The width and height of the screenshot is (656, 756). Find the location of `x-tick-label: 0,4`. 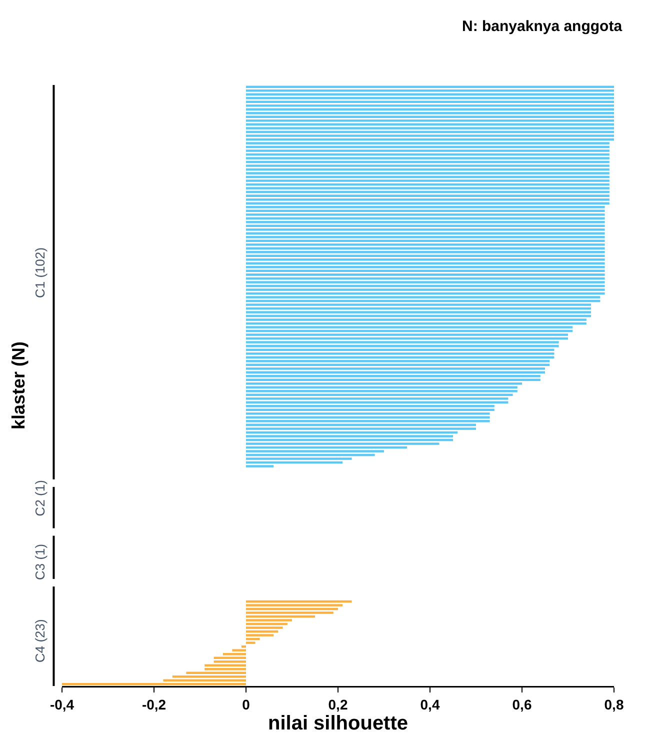

x-tick-label: 0,4 is located at coordinates (430, 704).